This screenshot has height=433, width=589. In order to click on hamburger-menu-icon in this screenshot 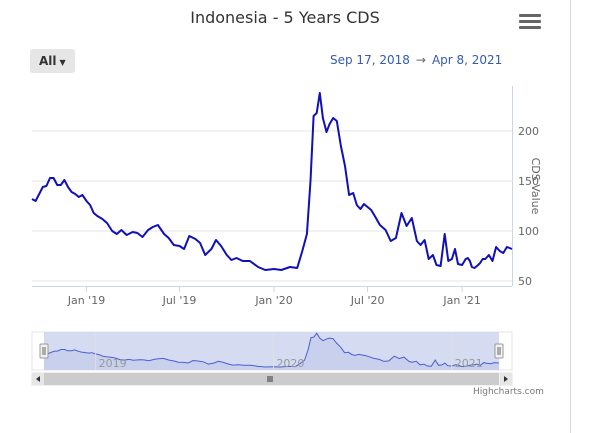, I will do `click(530, 23)`.